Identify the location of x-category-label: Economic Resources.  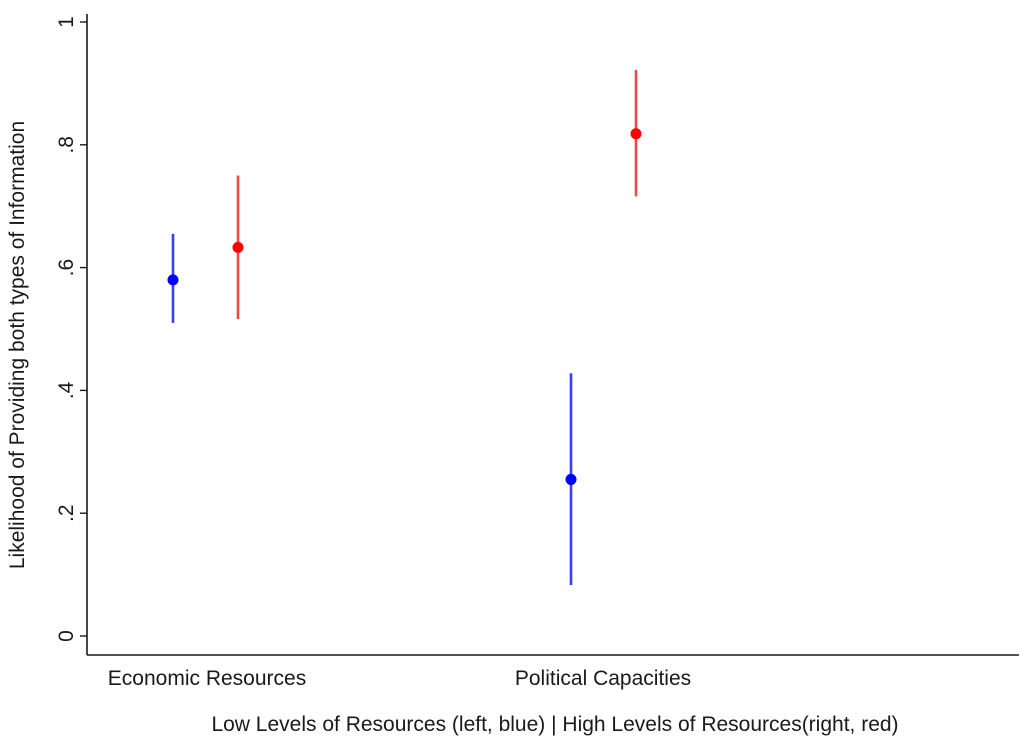
(207, 678).